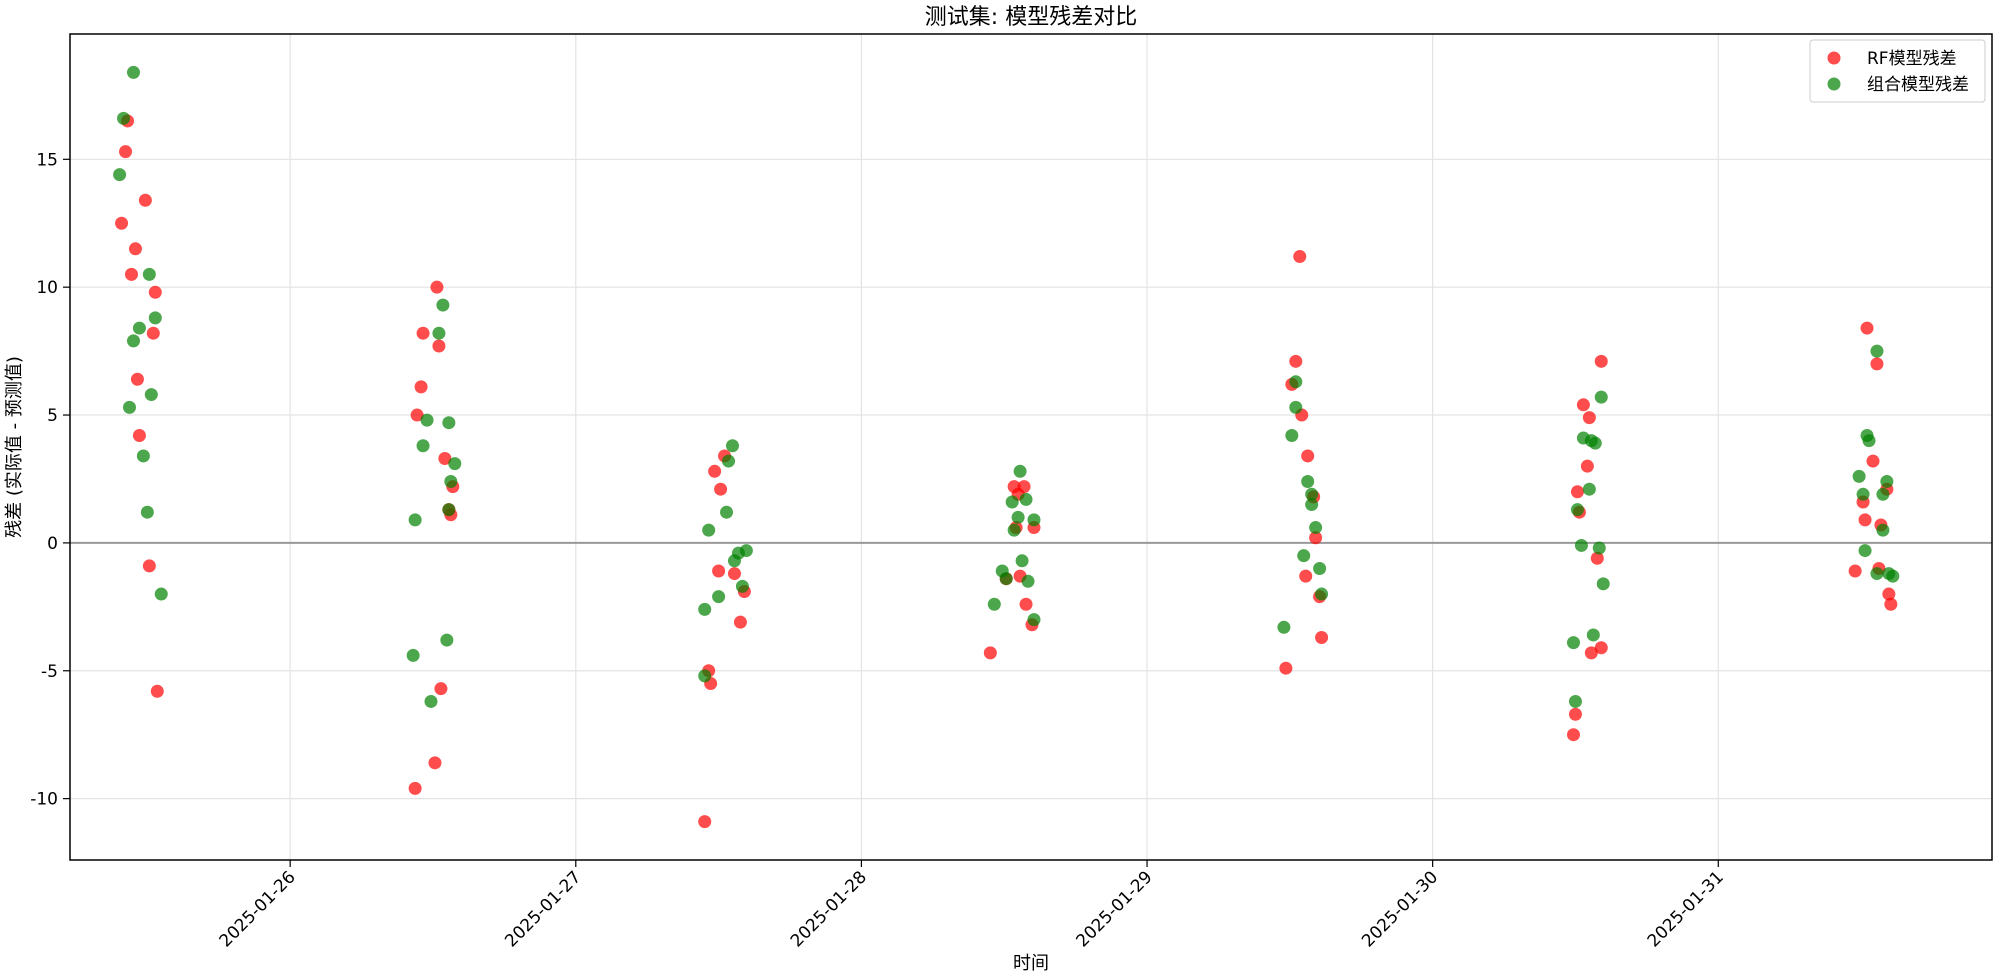 The width and height of the screenshot is (2000, 976). I want to click on legend-box, so click(1897, 71).